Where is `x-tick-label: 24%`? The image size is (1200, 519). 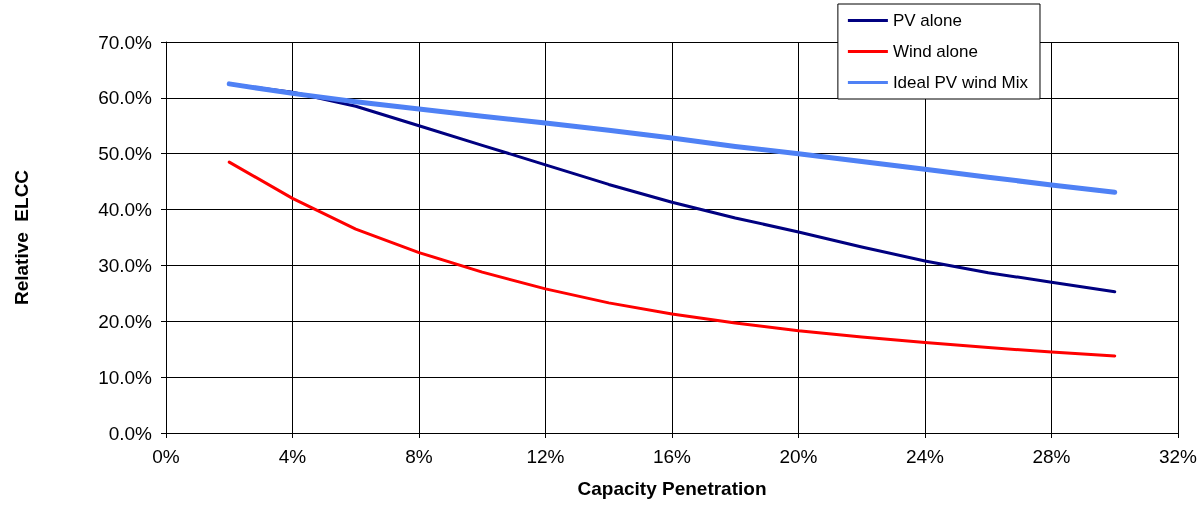 x-tick-label: 24% is located at coordinates (925, 456).